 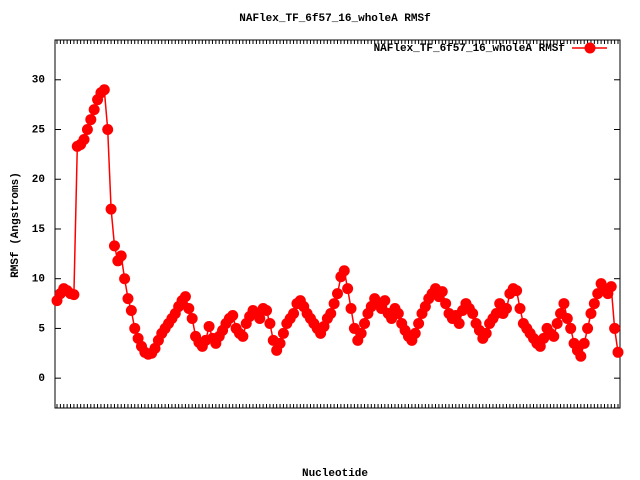 I want to click on y-tick-label: 10, so click(x=38, y=280).